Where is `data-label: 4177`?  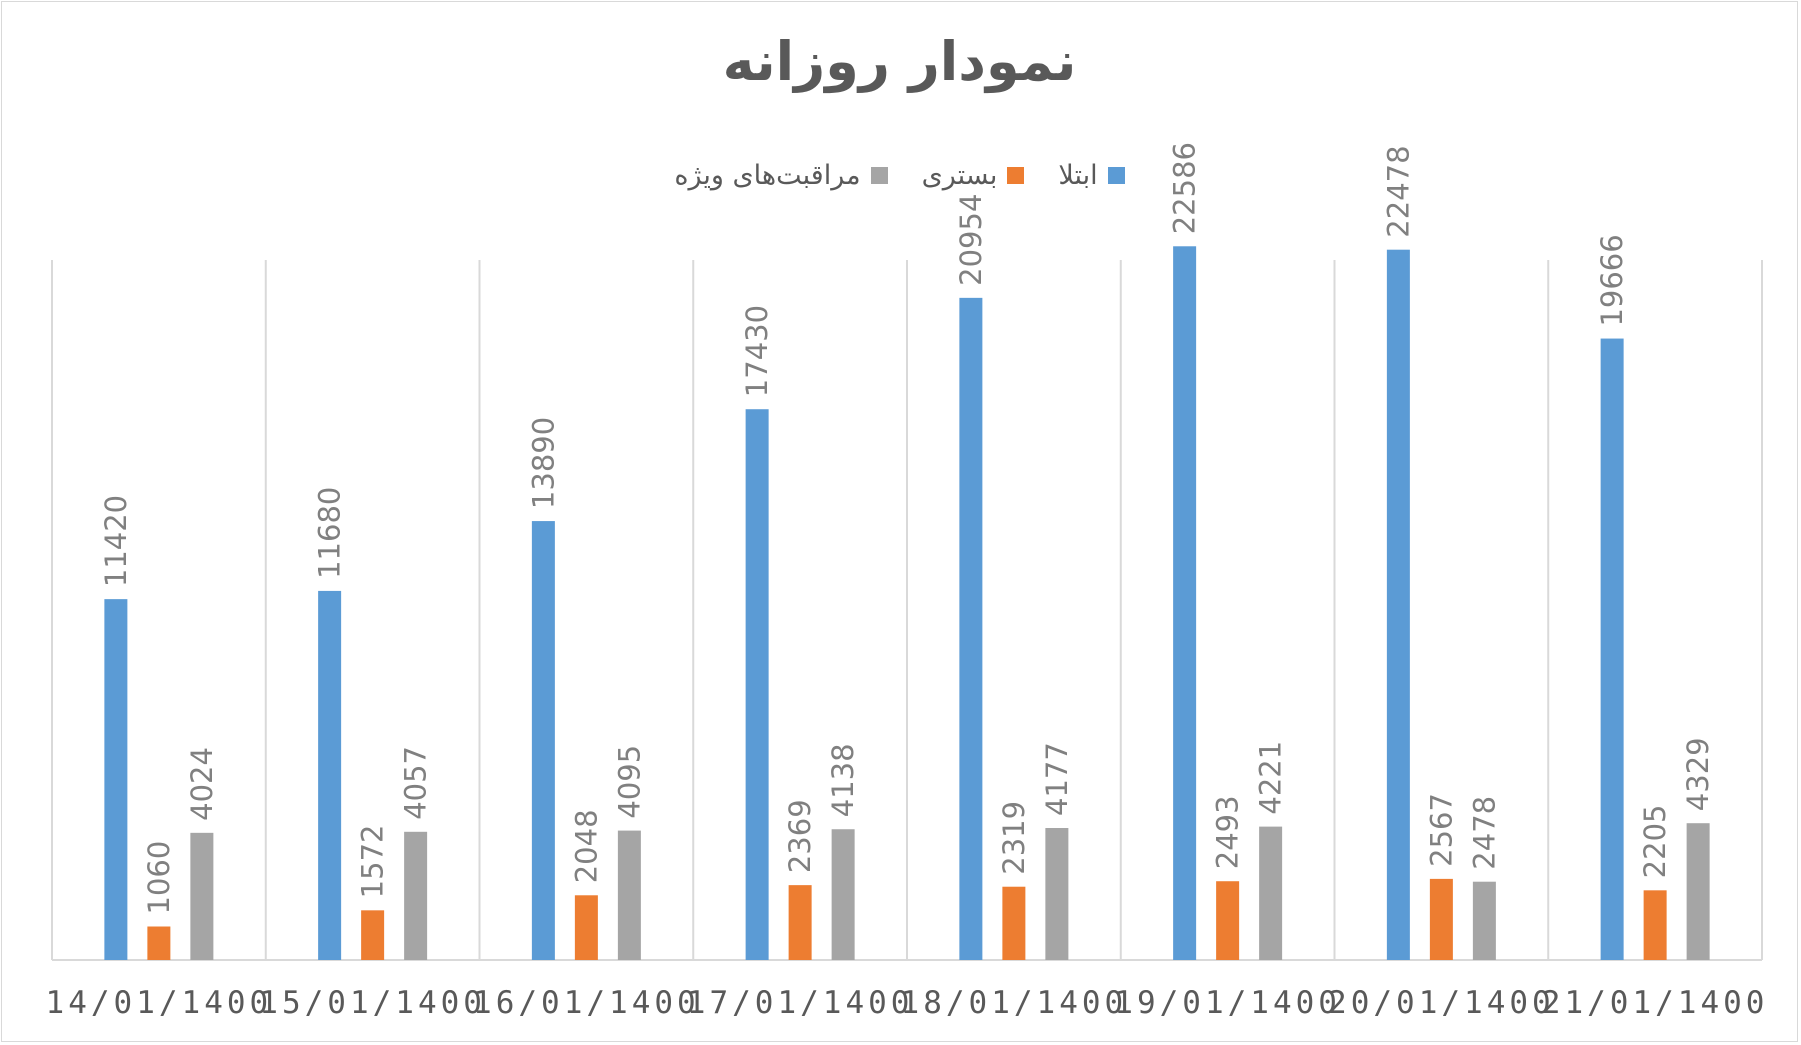 data-label: 4177 is located at coordinates (1057, 779).